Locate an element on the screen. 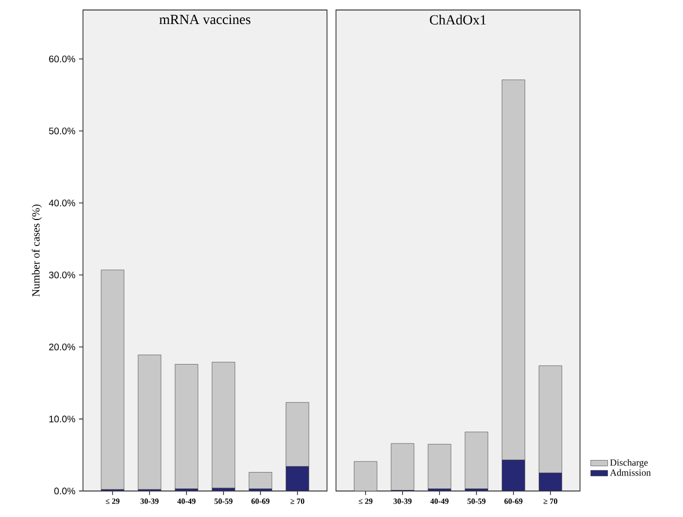  legend-label: Admission is located at coordinates (630, 472).